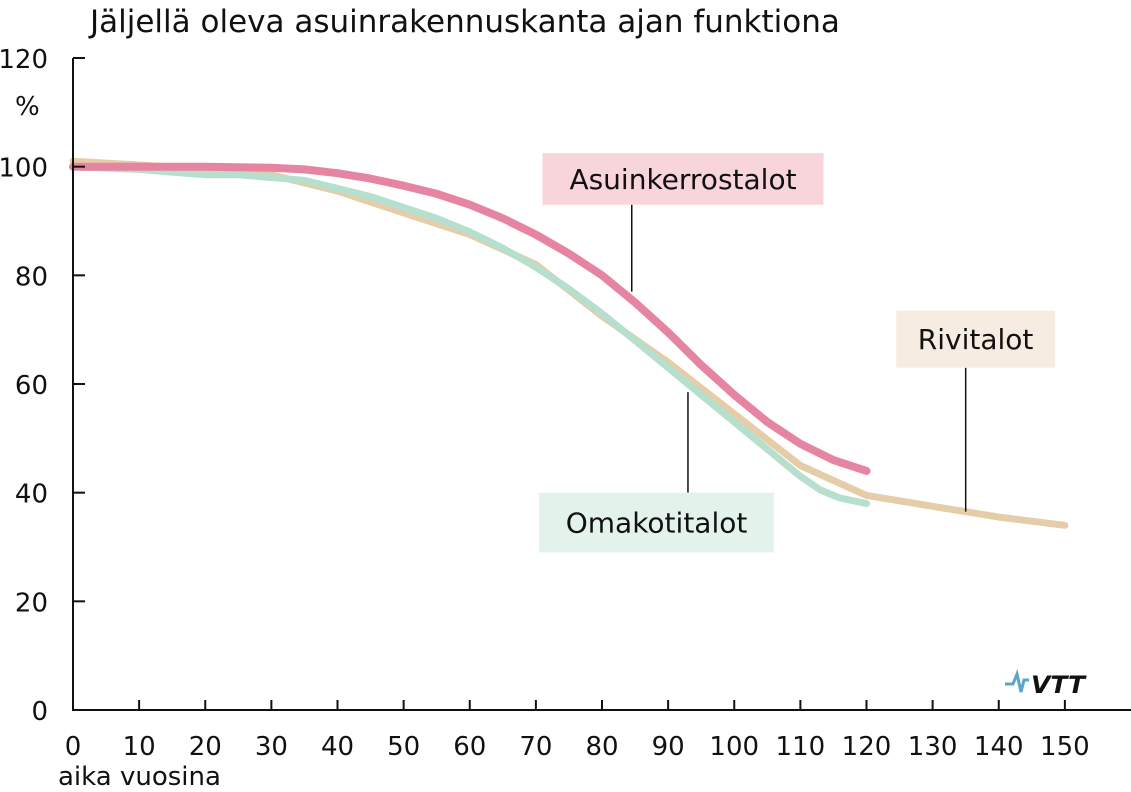 This screenshot has height=792, width=1131. What do you see at coordinates (1059, 685) in the screenshot?
I see `vtt-logo-text: VTT` at bounding box center [1059, 685].